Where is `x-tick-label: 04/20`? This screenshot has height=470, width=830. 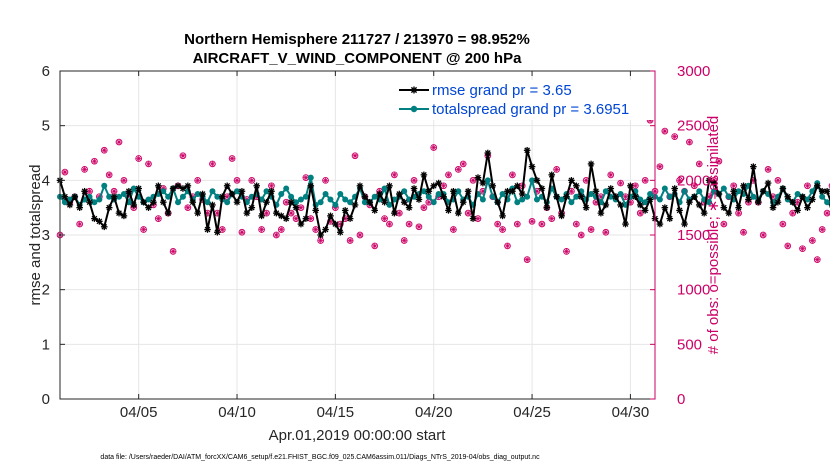 x-tick-label: 04/20 is located at coordinates (434, 412).